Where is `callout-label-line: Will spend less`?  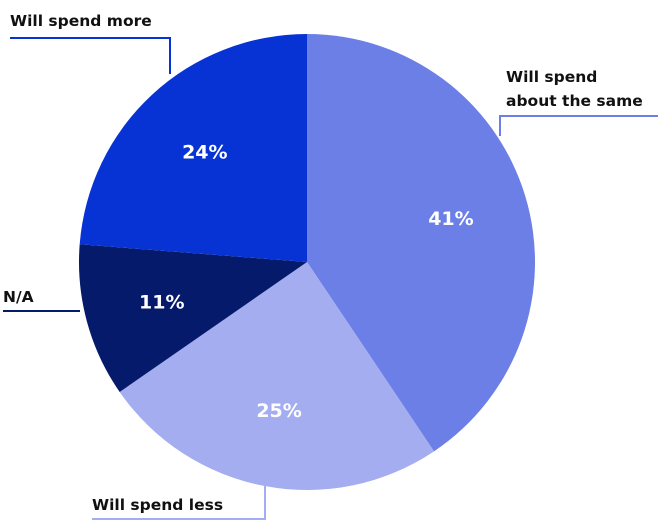 callout-label-line: Will spend less is located at coordinates (157, 505).